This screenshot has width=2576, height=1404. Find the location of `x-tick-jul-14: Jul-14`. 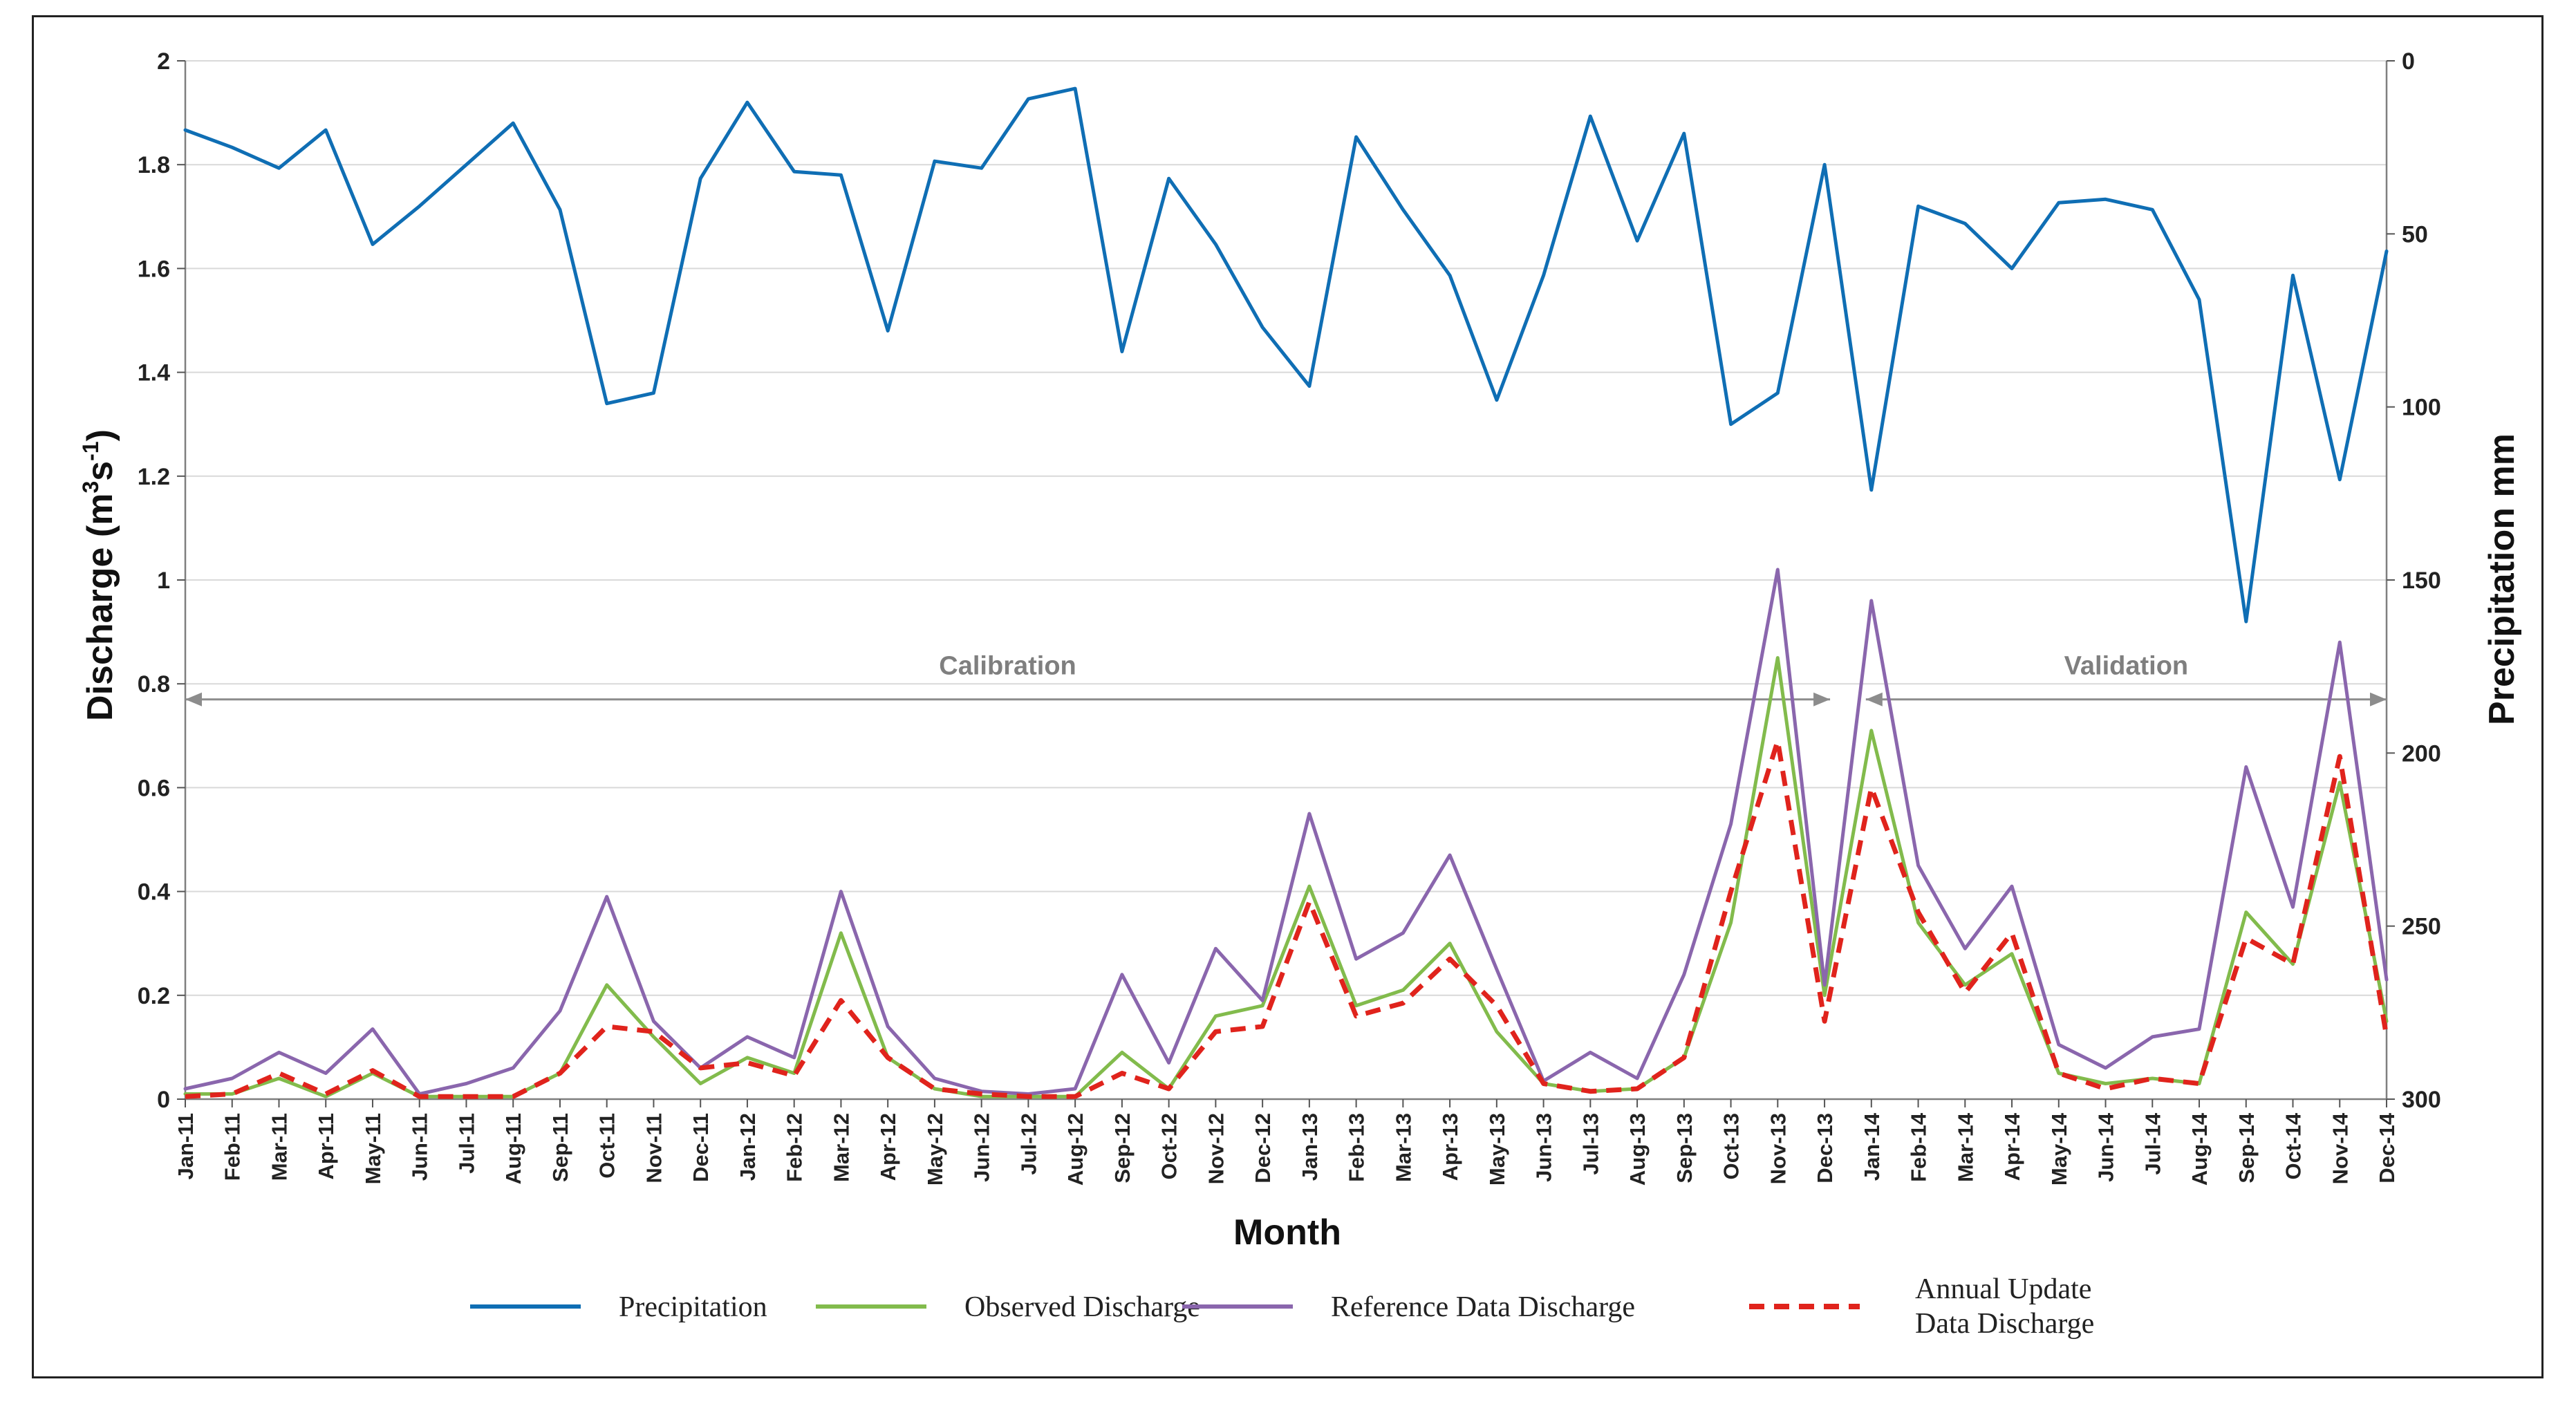

x-tick-jul-14: Jul-14 is located at coordinates (2152, 1143).